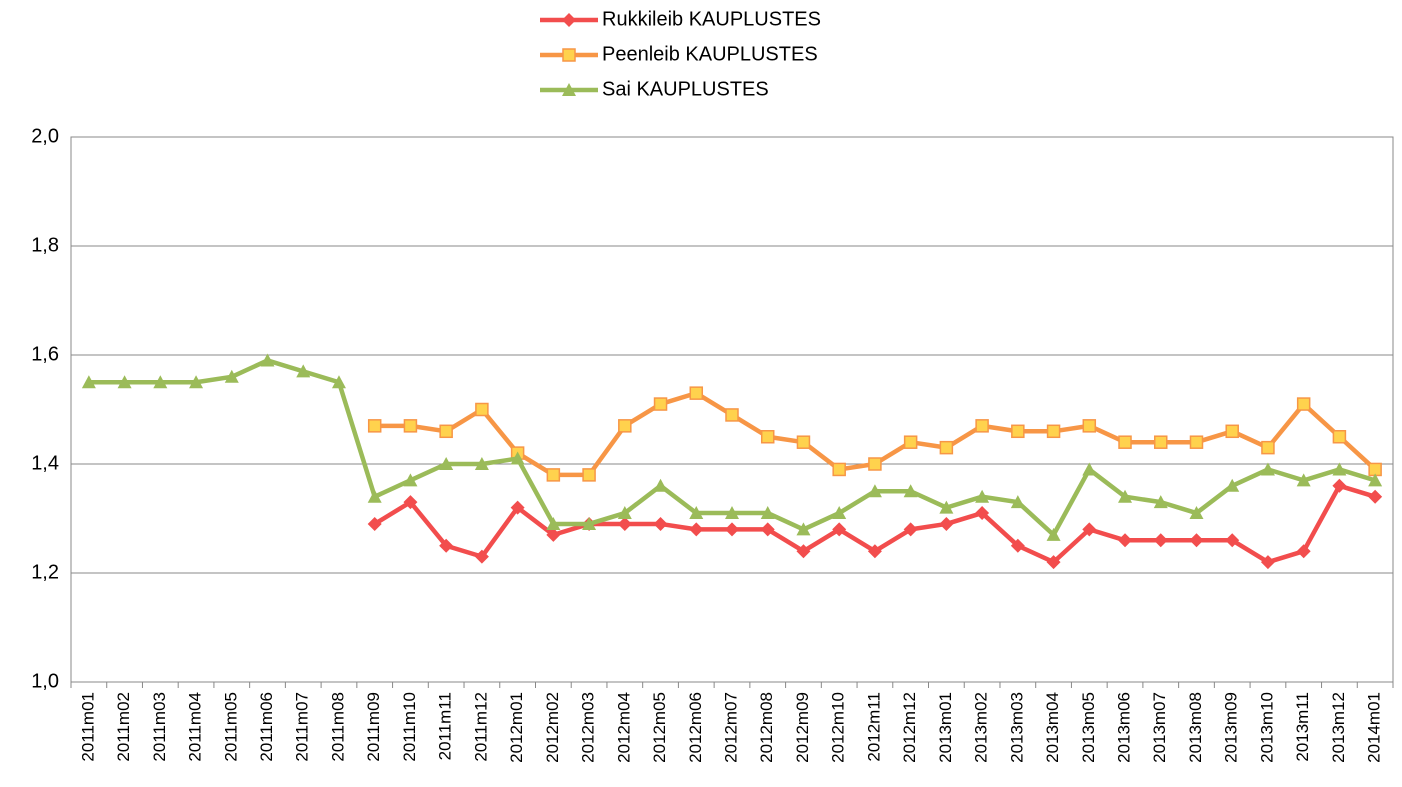 This screenshot has width=1402, height=787. Describe the element at coordinates (552, 727) in the screenshot. I see `x-tick-label: 2012m02` at that location.